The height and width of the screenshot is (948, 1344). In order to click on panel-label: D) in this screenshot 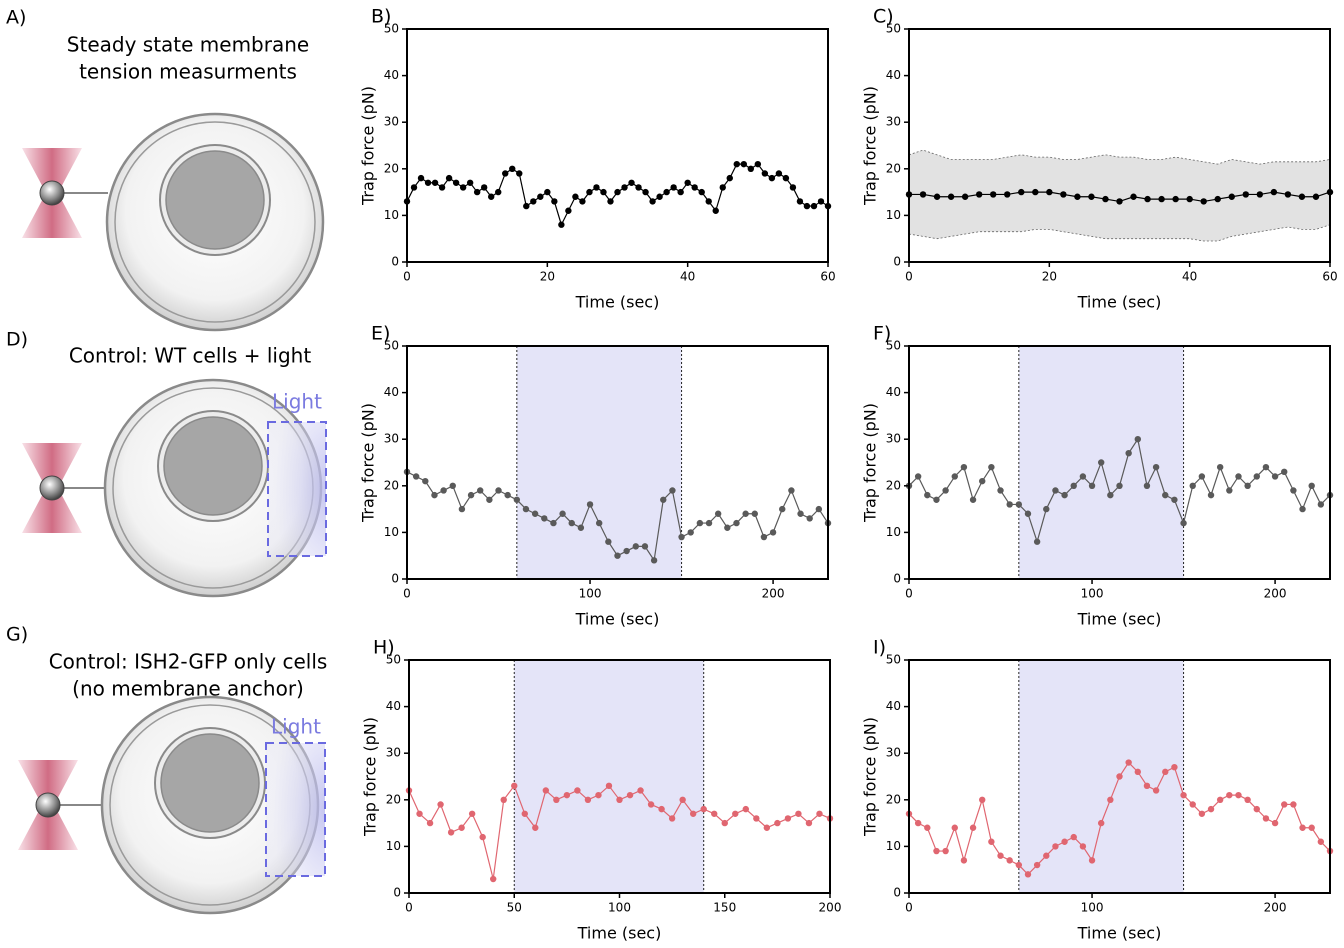, I will do `click(17, 340)`.